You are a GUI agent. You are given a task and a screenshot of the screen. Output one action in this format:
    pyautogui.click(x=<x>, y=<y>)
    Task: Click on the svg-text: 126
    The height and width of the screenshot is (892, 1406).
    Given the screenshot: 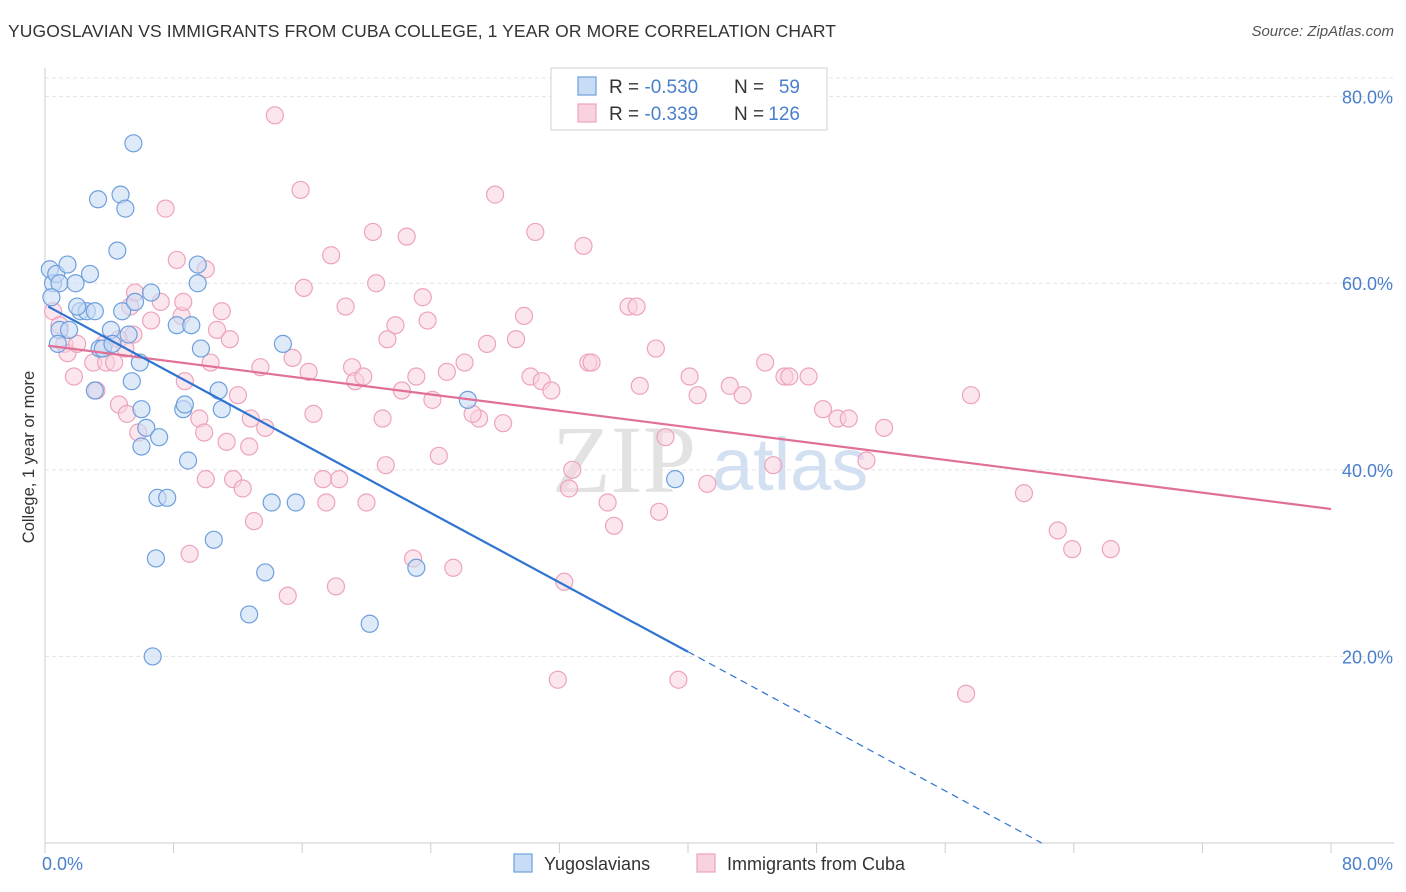 What is the action you would take?
    pyautogui.click(x=784, y=114)
    